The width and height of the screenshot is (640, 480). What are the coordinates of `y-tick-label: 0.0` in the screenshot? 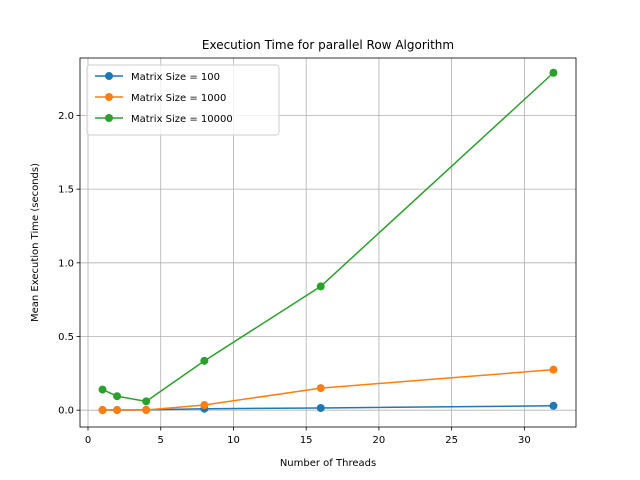 It's located at (66, 411).